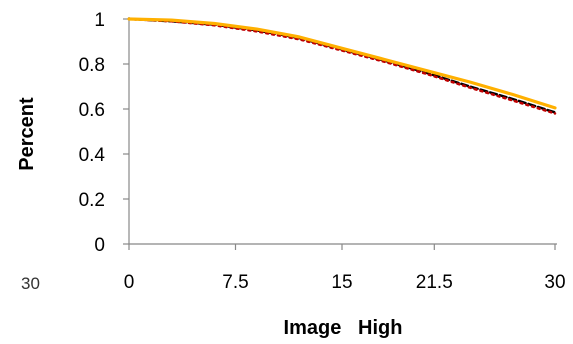 Image resolution: width=573 pixels, height=344 pixels. What do you see at coordinates (30, 283) in the screenshot?
I see `corner-label: 30` at bounding box center [30, 283].